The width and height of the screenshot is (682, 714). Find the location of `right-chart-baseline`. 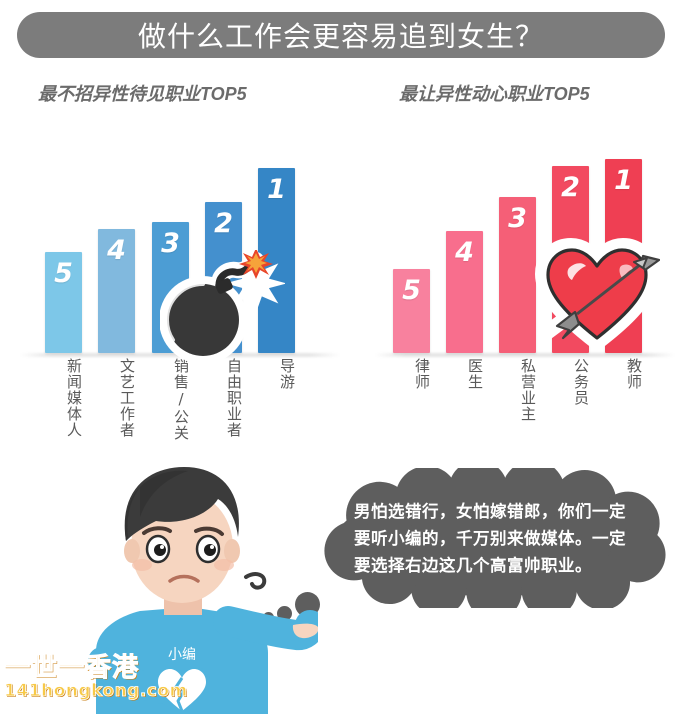

right-chart-baseline is located at coordinates (525, 355).